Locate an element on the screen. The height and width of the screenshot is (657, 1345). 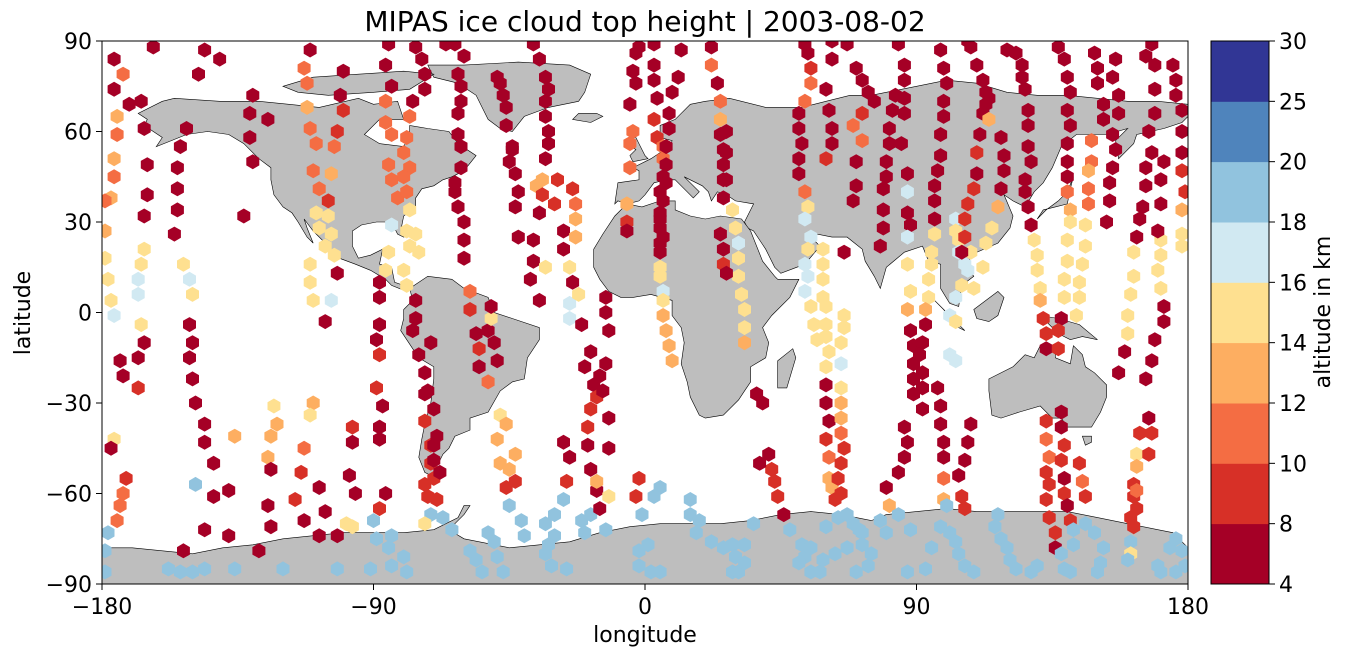
y-tick-label: −30 is located at coordinates (69, 404).